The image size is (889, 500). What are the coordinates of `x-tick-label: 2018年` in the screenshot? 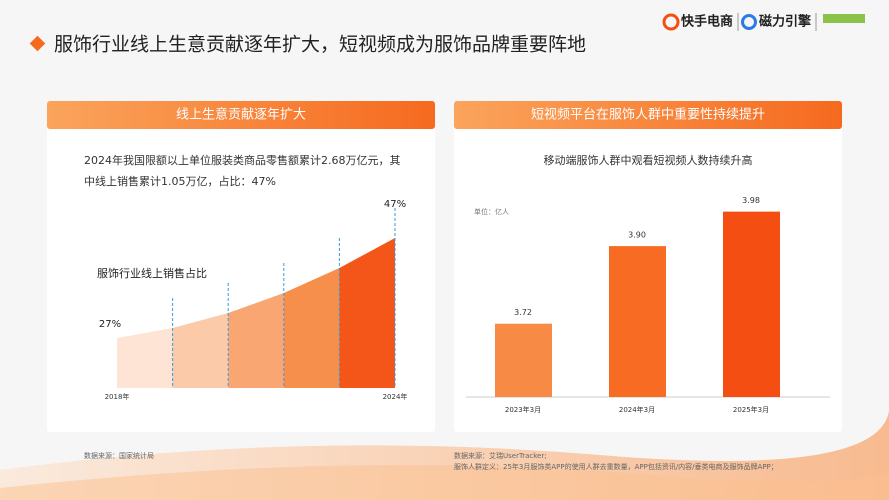 It's located at (117, 396).